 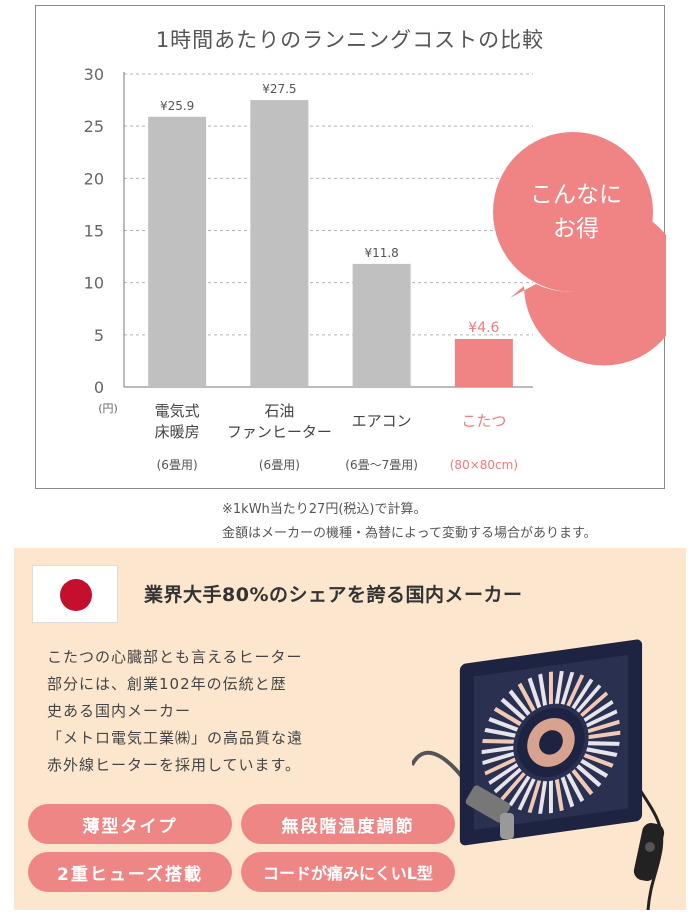 I want to click on y-tick-label: 30, so click(x=94, y=74).